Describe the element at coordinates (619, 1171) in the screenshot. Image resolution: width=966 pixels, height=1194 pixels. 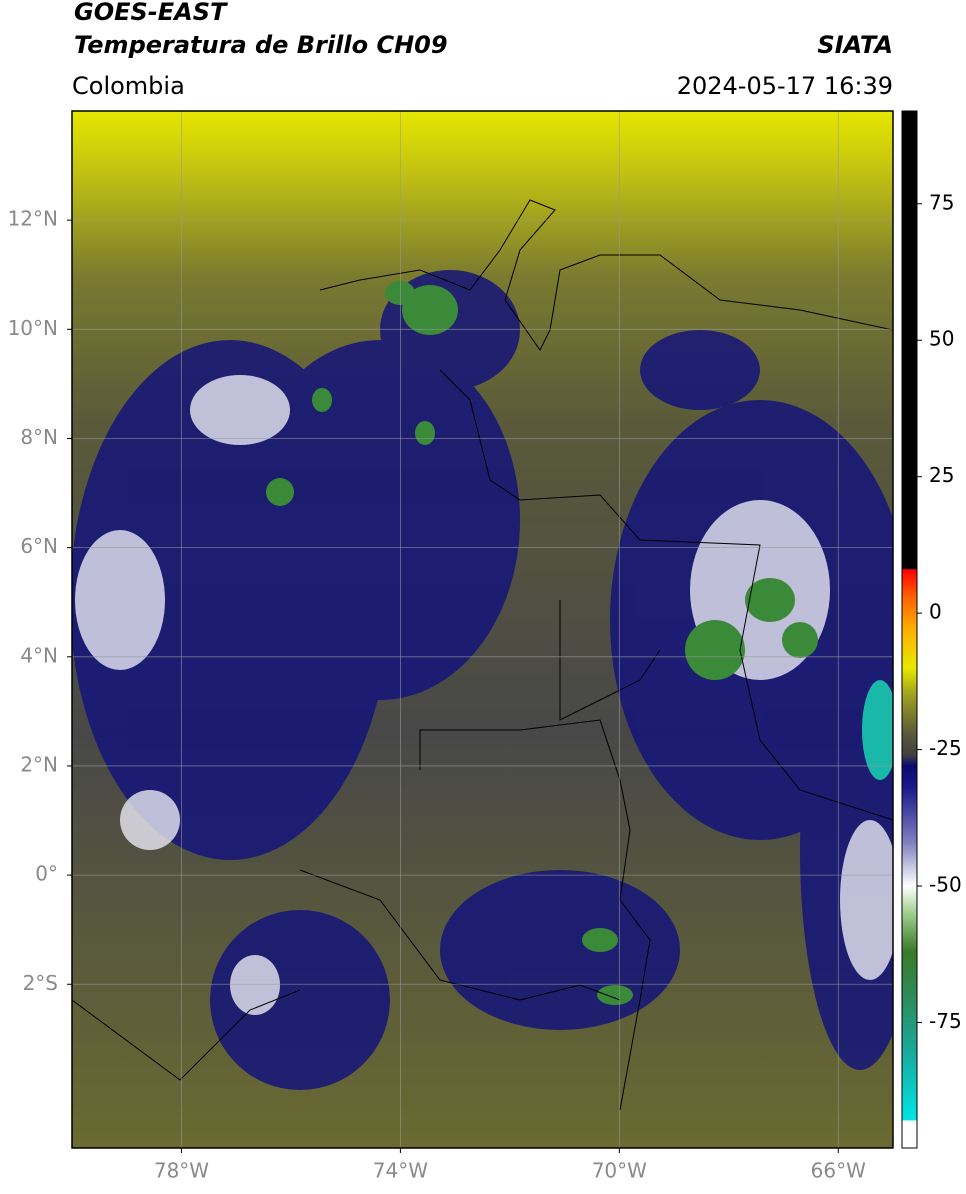
I see `x-tick-label: 70°W` at that location.